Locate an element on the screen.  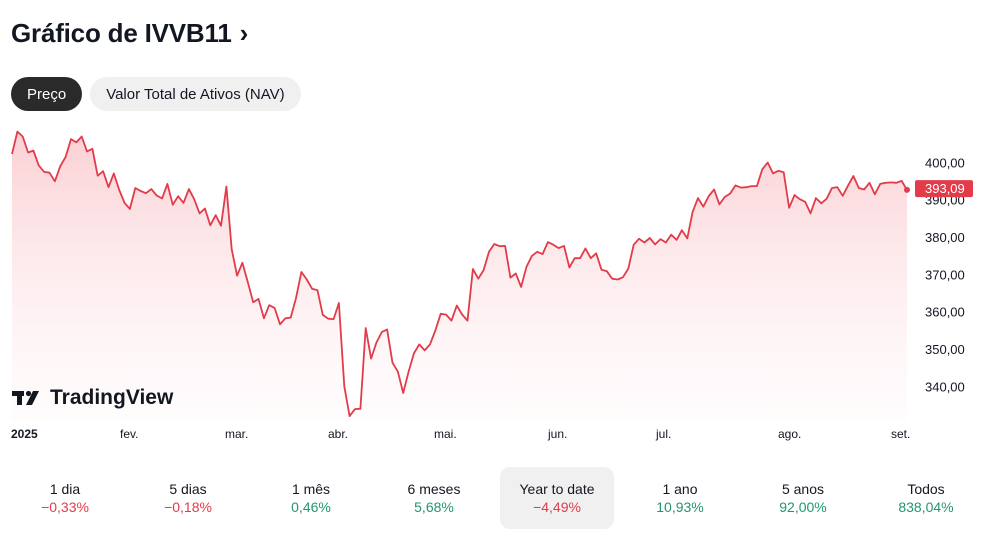
x-tick-label: mai. is located at coordinates (445, 434).